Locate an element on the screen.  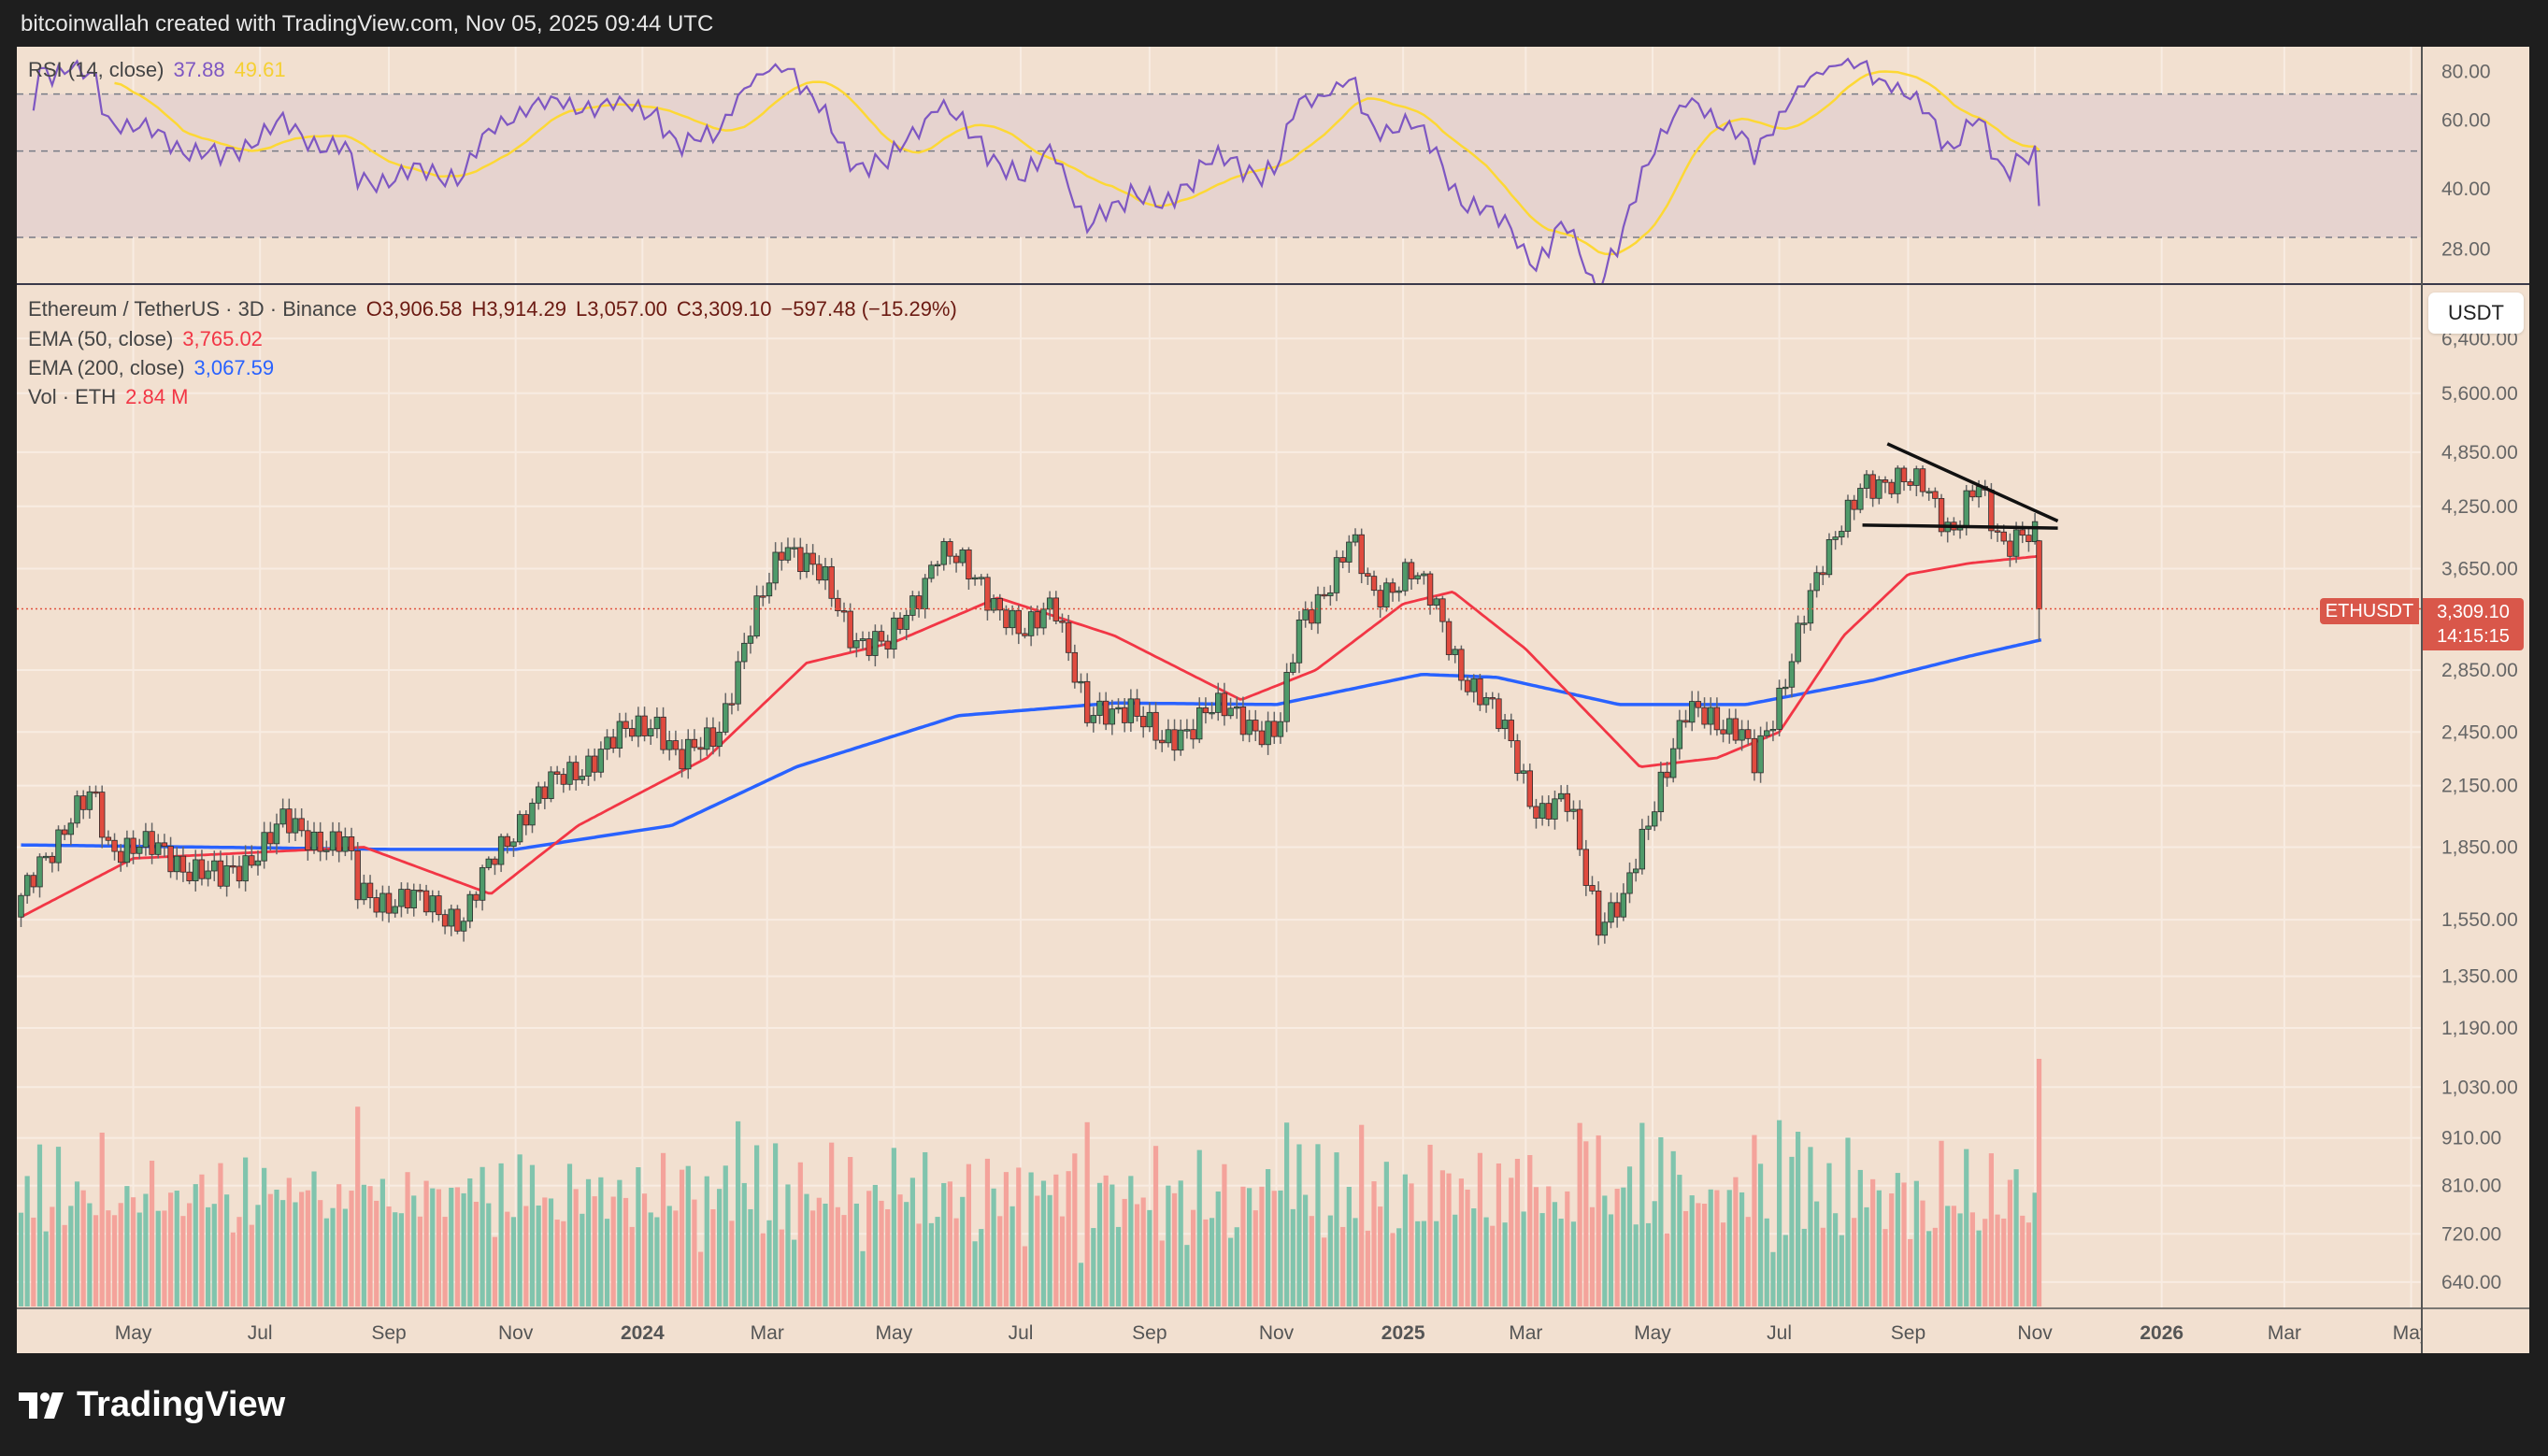
descending-resistance-trendline is located at coordinates (1972, 482).